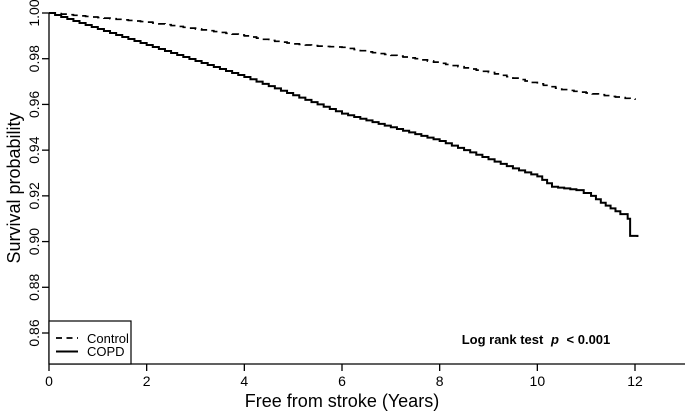 The image size is (685, 419). Describe the element at coordinates (342, 381) in the screenshot. I see `x-tick-label: 6` at that location.